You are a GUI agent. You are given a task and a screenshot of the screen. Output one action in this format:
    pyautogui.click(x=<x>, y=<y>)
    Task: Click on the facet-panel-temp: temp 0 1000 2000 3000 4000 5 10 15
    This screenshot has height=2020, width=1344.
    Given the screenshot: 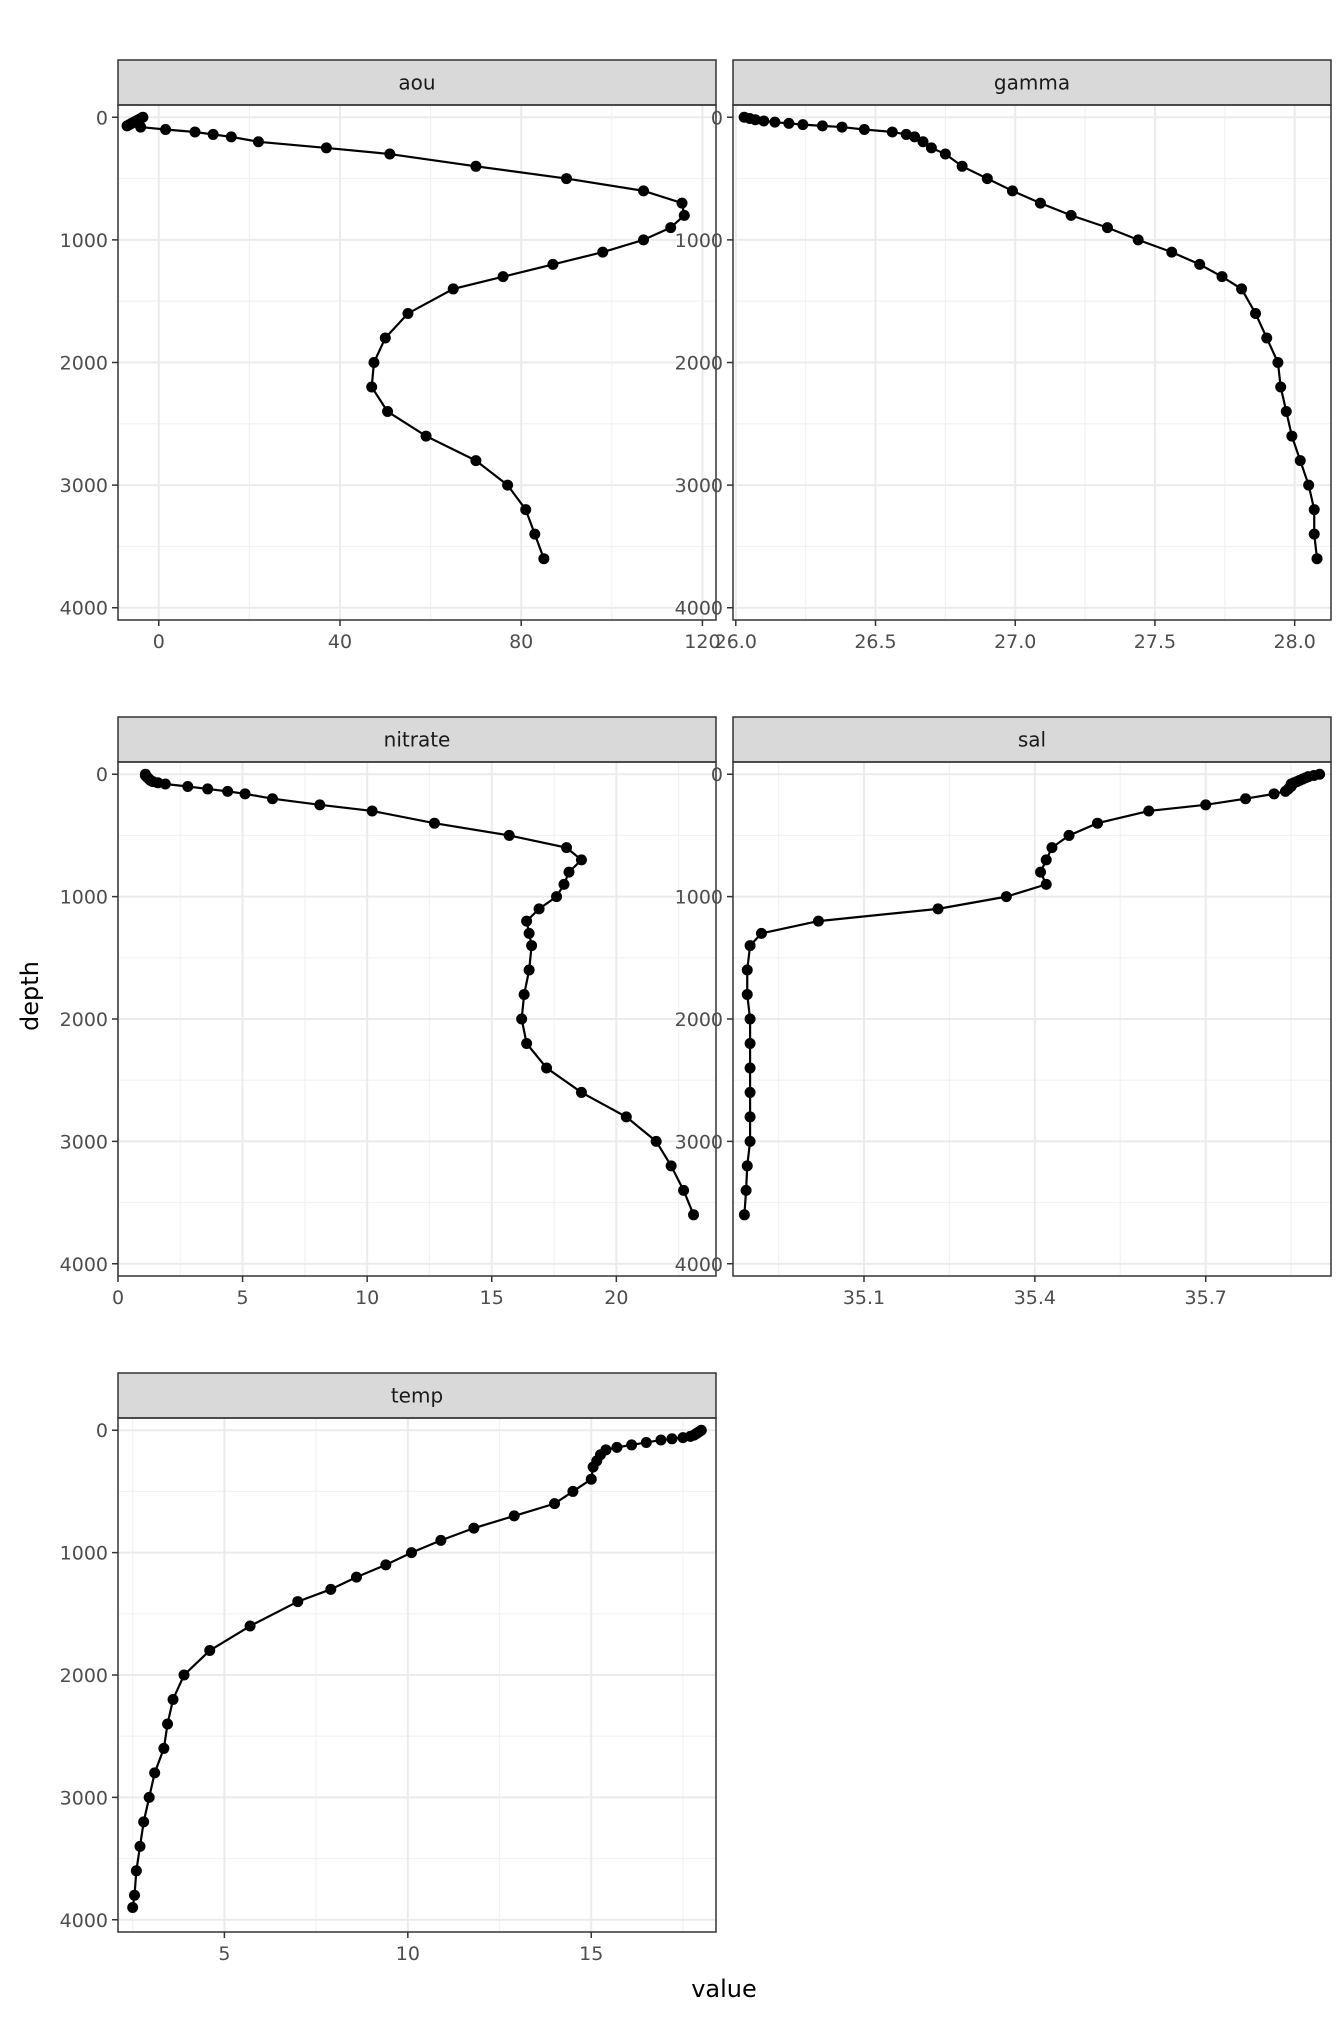 What is the action you would take?
    pyautogui.click(x=388, y=1668)
    